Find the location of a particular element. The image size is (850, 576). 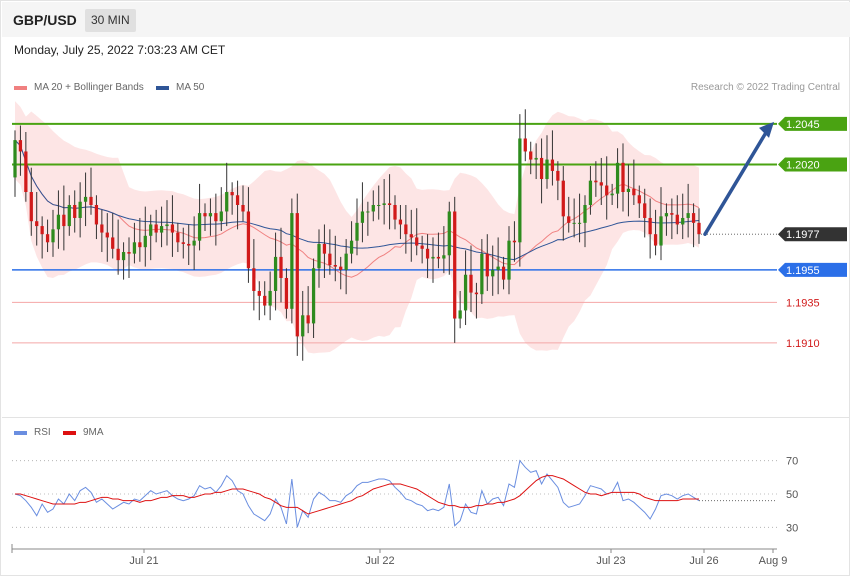

forecast-arrow-head is located at coordinates (766, 129).